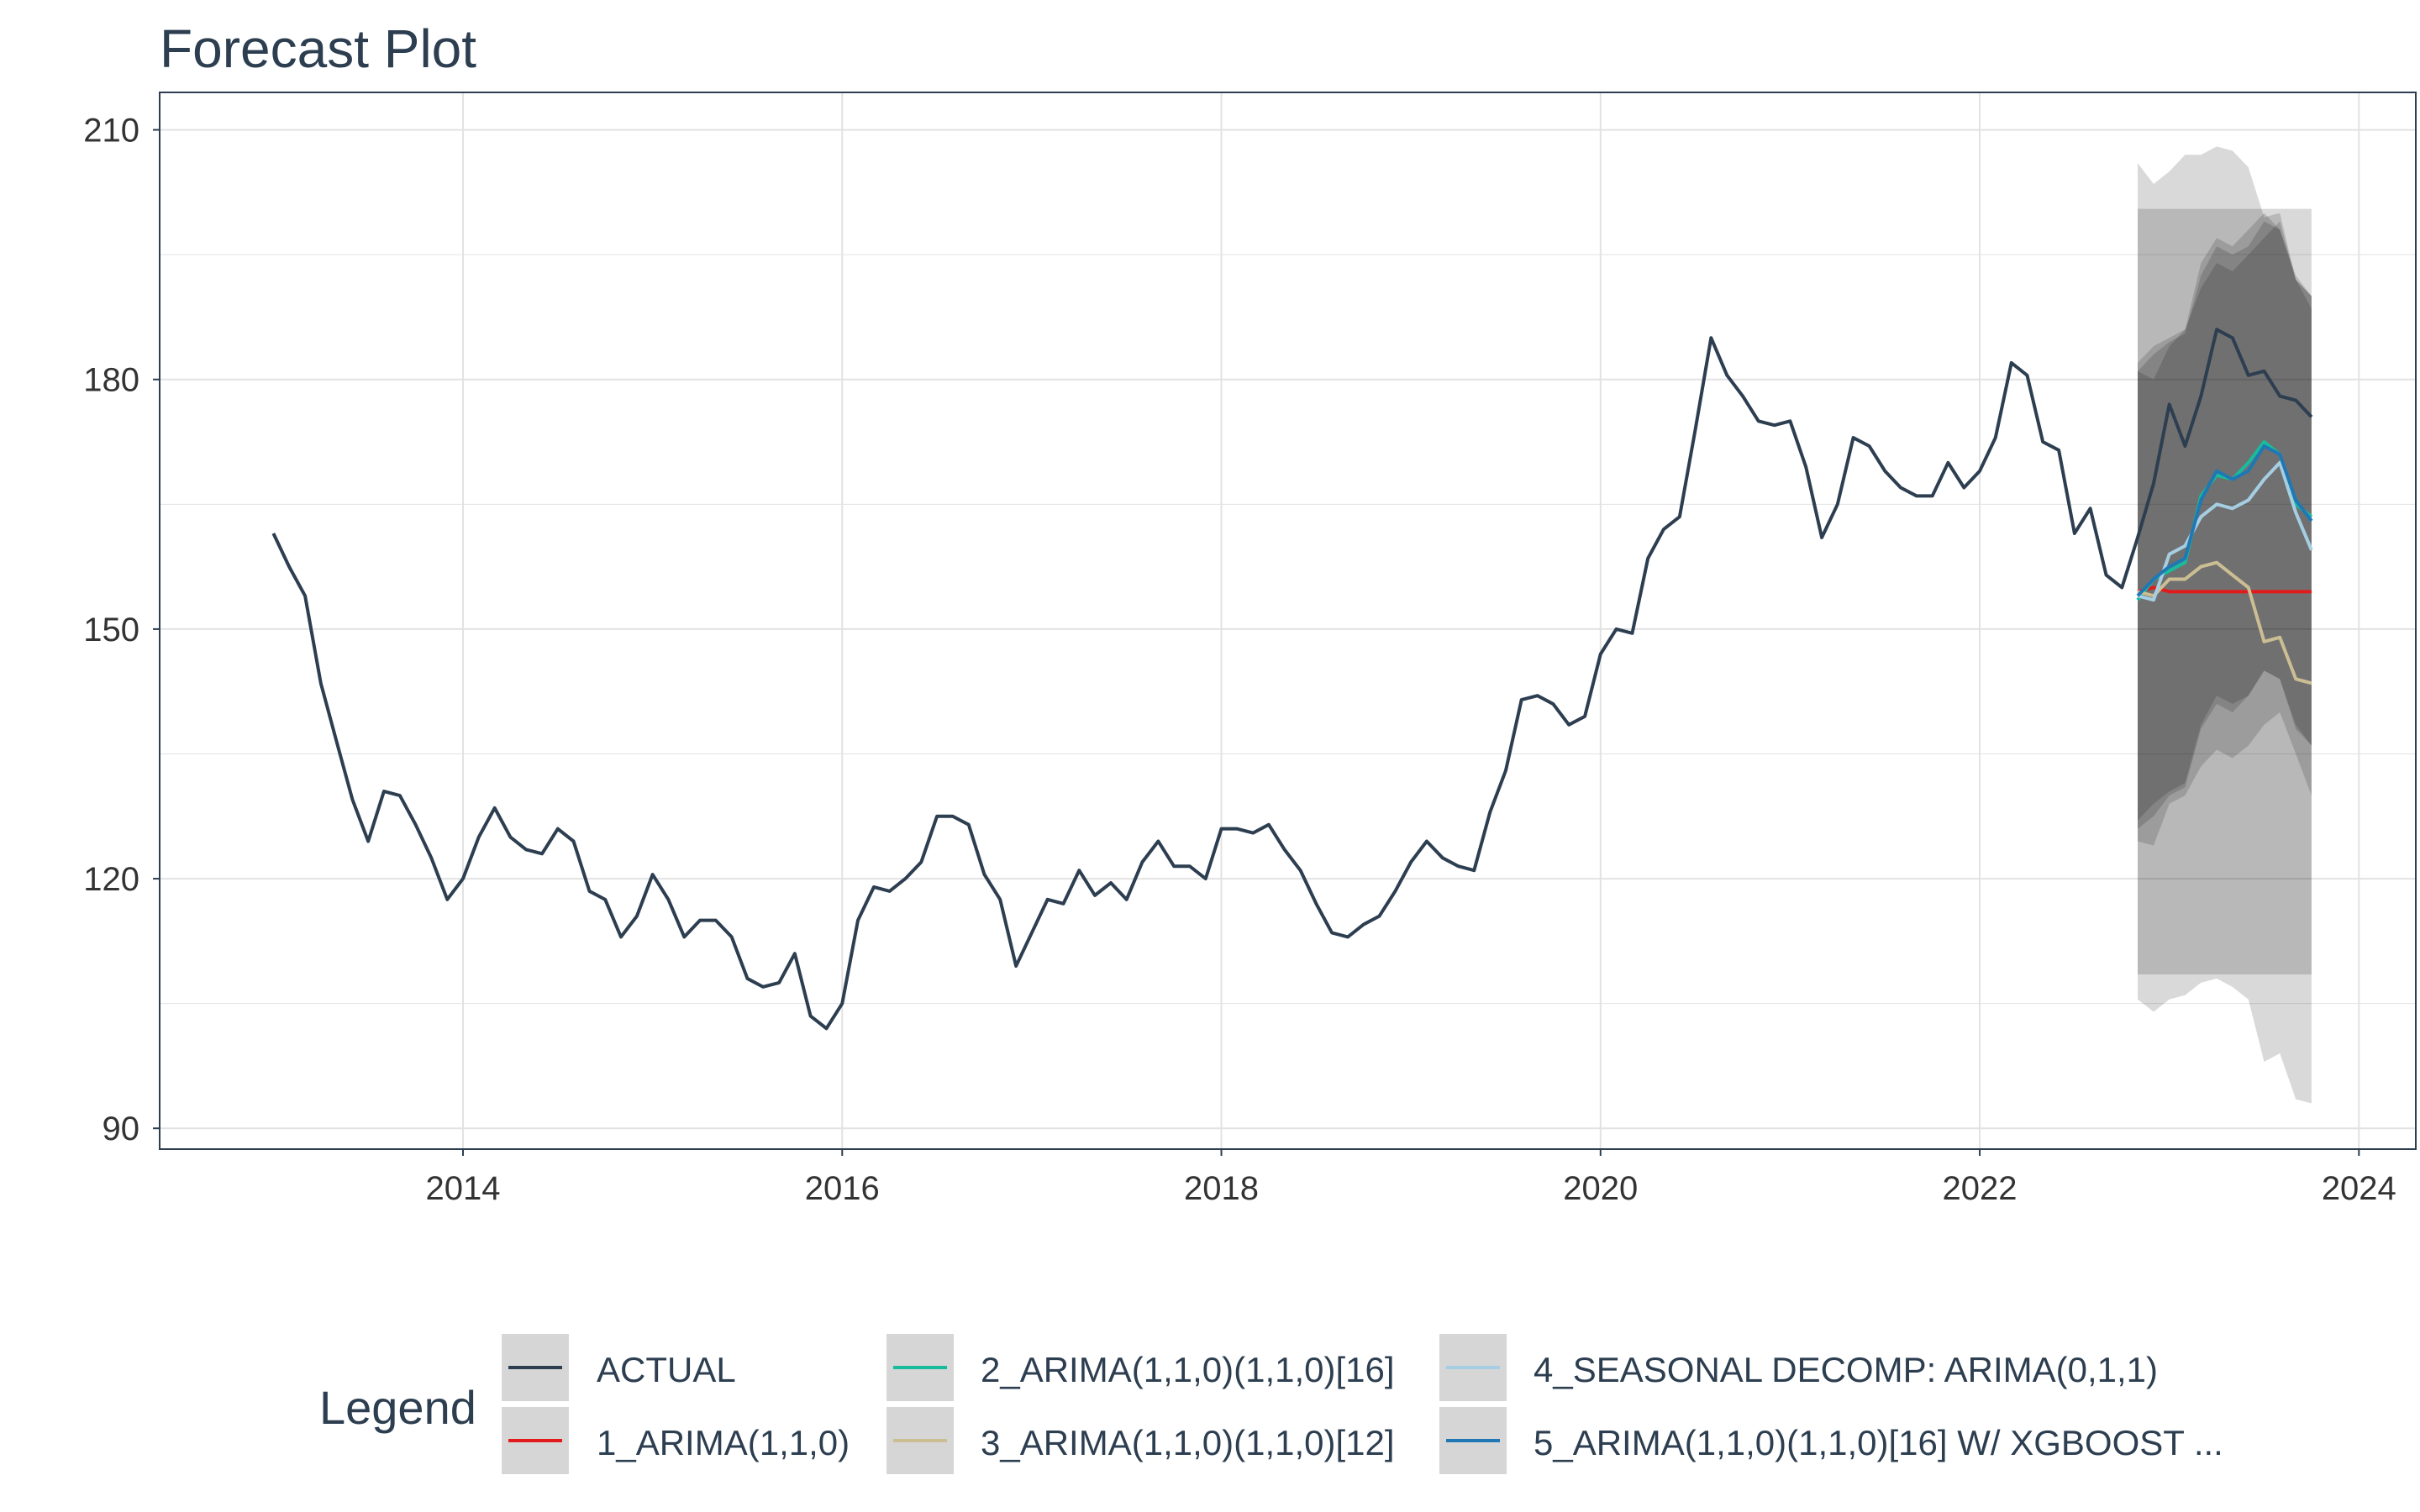 The image size is (2420, 1512). I want to click on x-tick-label: 2024, so click(2359, 1188).